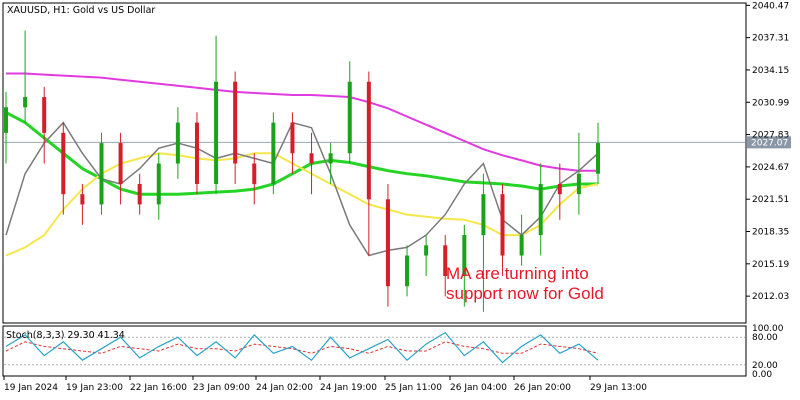  Describe the element at coordinates (81, 10) in the screenshot. I see `chart-title: XAUUSD, H1: Gold vs US Dollar` at that location.